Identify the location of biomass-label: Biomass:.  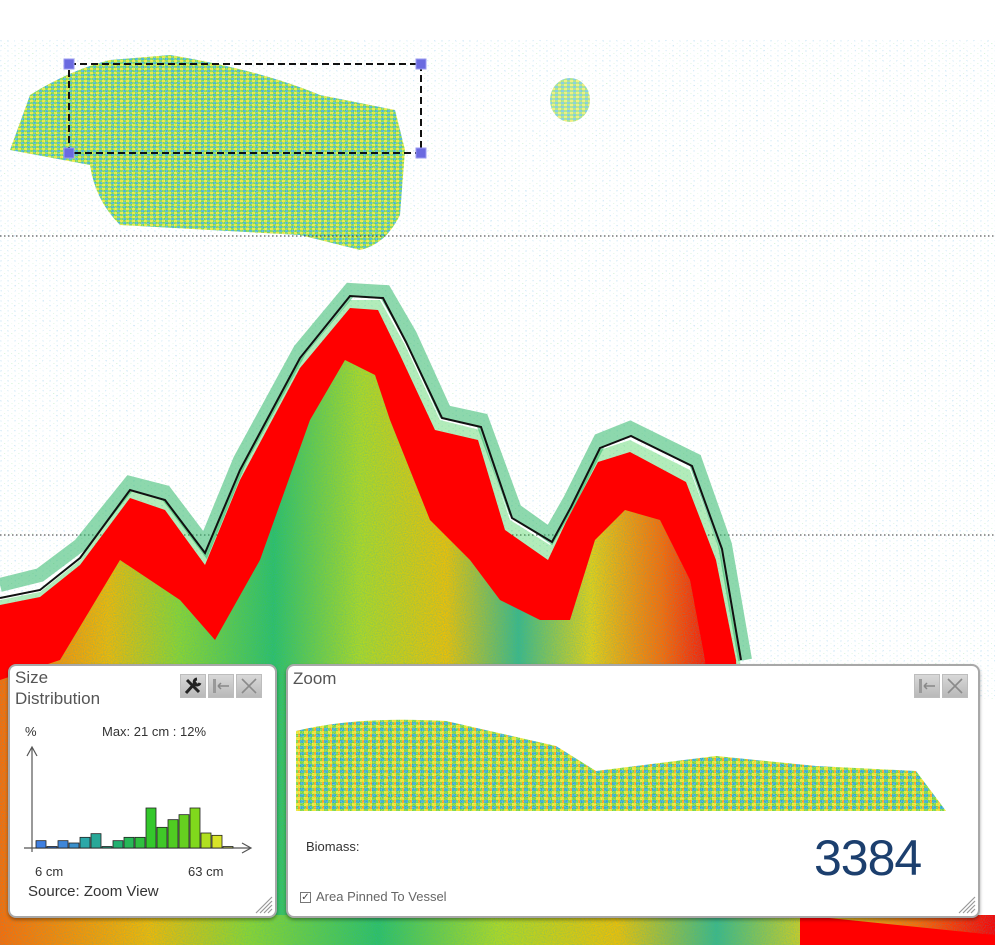
(333, 846).